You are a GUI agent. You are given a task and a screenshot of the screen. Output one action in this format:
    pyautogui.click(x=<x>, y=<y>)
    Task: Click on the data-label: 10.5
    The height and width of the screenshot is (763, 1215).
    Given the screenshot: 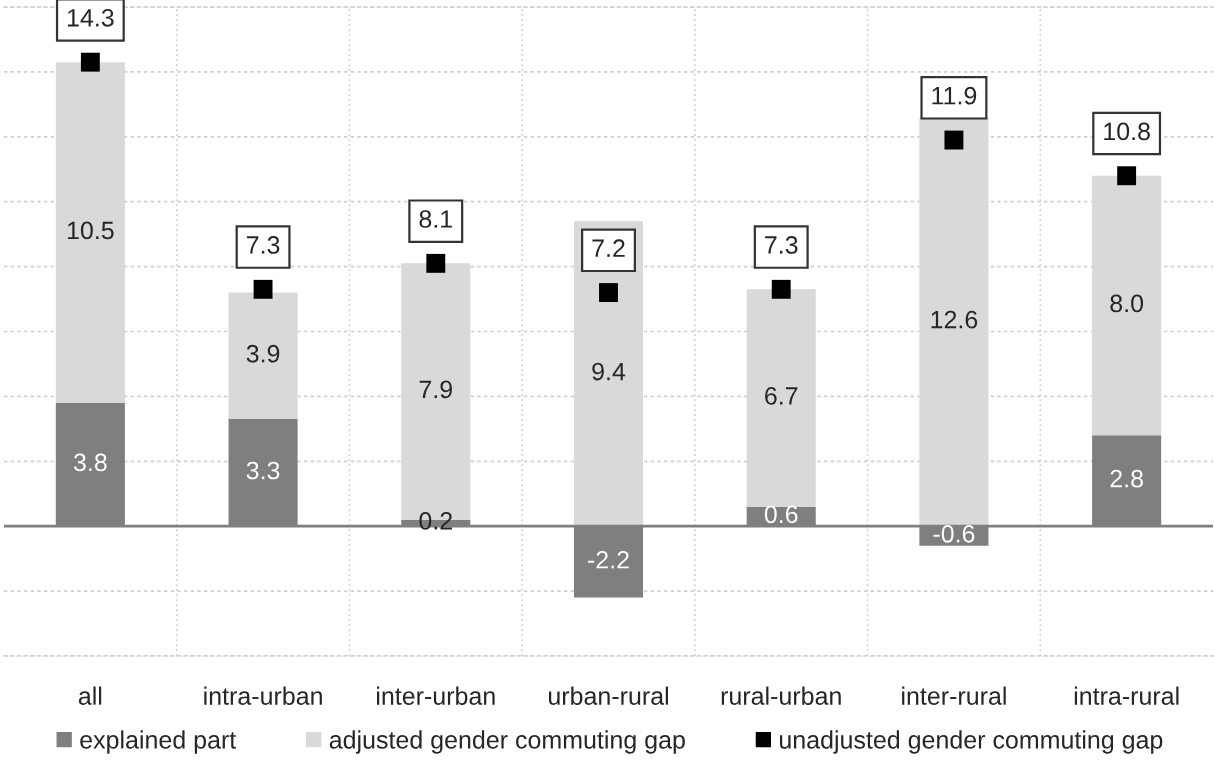 What is the action you would take?
    pyautogui.click(x=90, y=230)
    